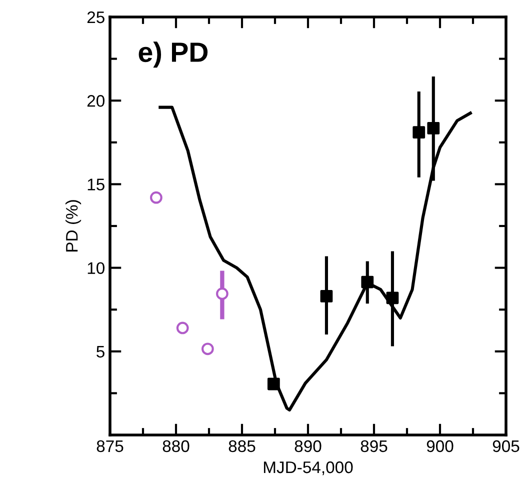 Image resolution: width=525 pixels, height=502 pixels. I want to click on x-tick-label: 880, so click(176, 446).